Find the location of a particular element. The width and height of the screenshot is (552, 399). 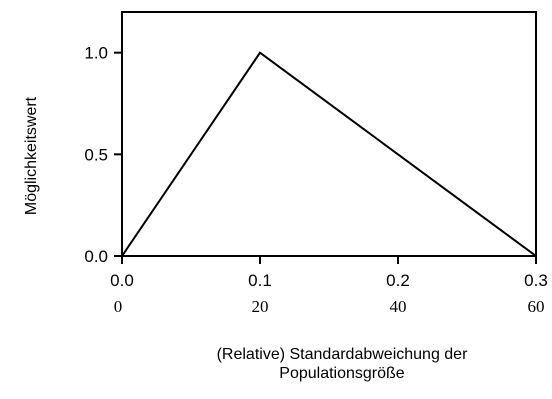

x-tick-label: 0.3 is located at coordinates (536, 280).